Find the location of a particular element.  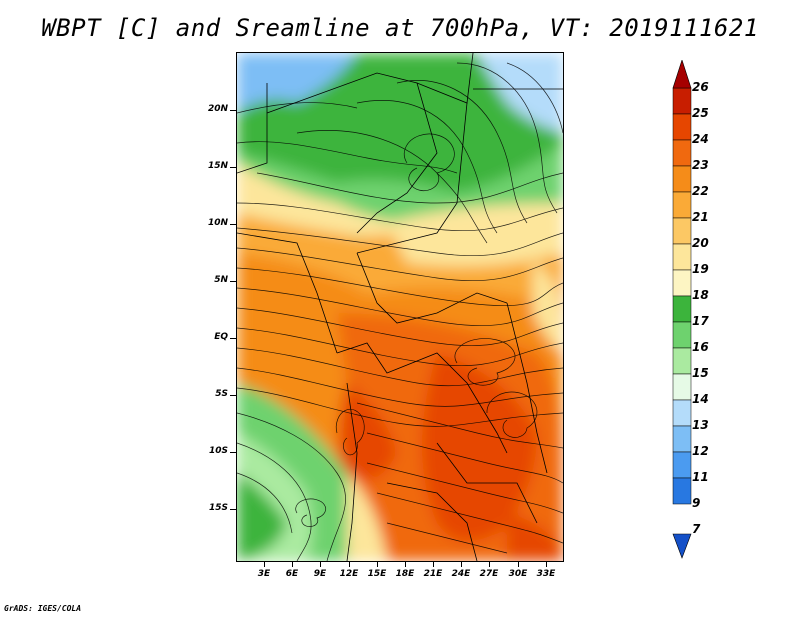

colorbar-label: 12 is located at coordinates (700, 451).